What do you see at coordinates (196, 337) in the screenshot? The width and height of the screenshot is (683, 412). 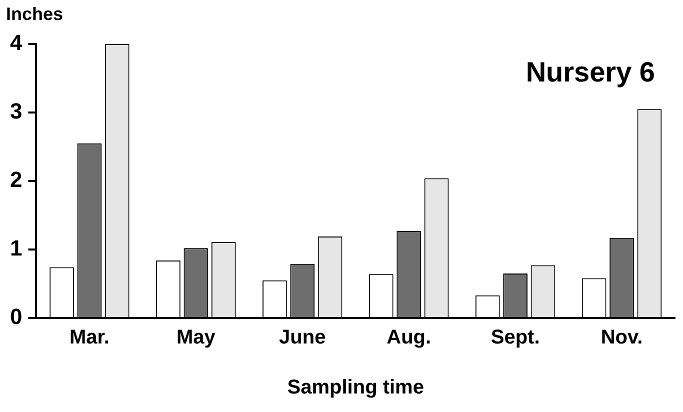 I see `x-tick-label: May` at bounding box center [196, 337].